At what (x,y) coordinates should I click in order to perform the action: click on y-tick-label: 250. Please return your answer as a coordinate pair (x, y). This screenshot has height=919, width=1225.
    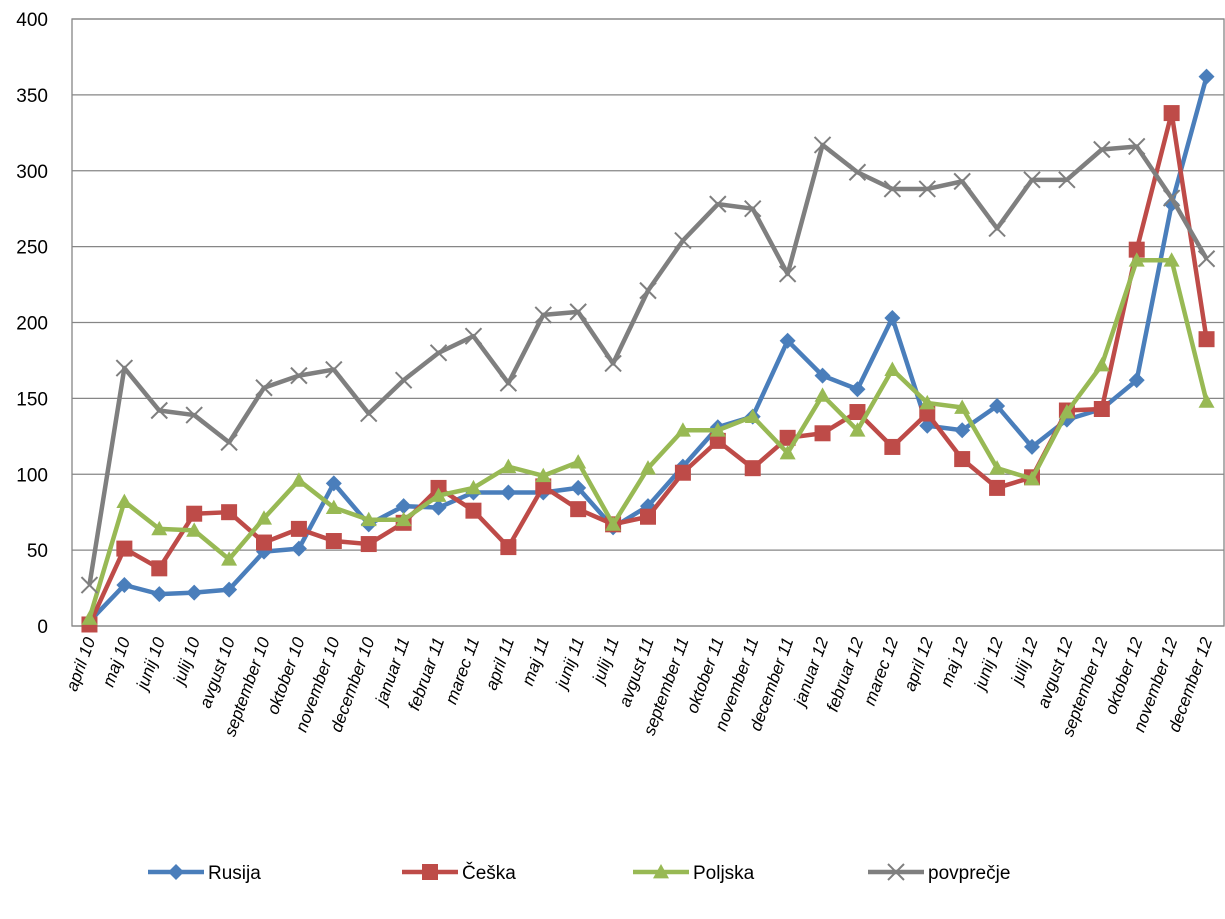
    Looking at the image, I should click on (32, 248).